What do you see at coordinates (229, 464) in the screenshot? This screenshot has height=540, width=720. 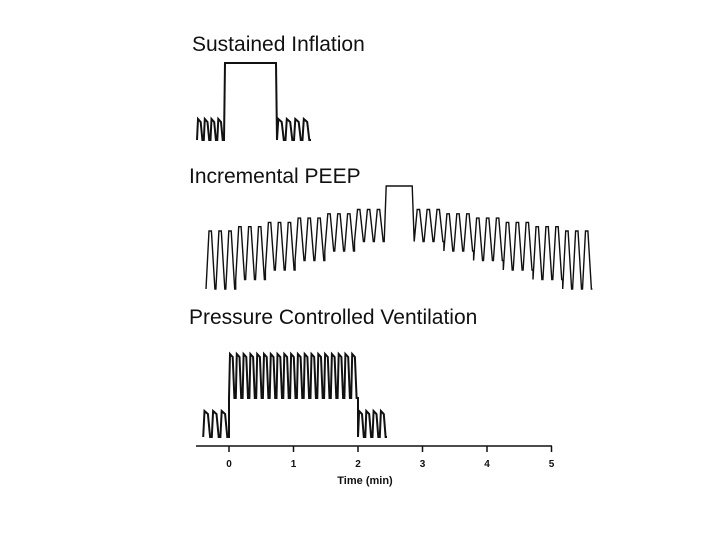 I see `time-axis-tick-label: 0` at bounding box center [229, 464].